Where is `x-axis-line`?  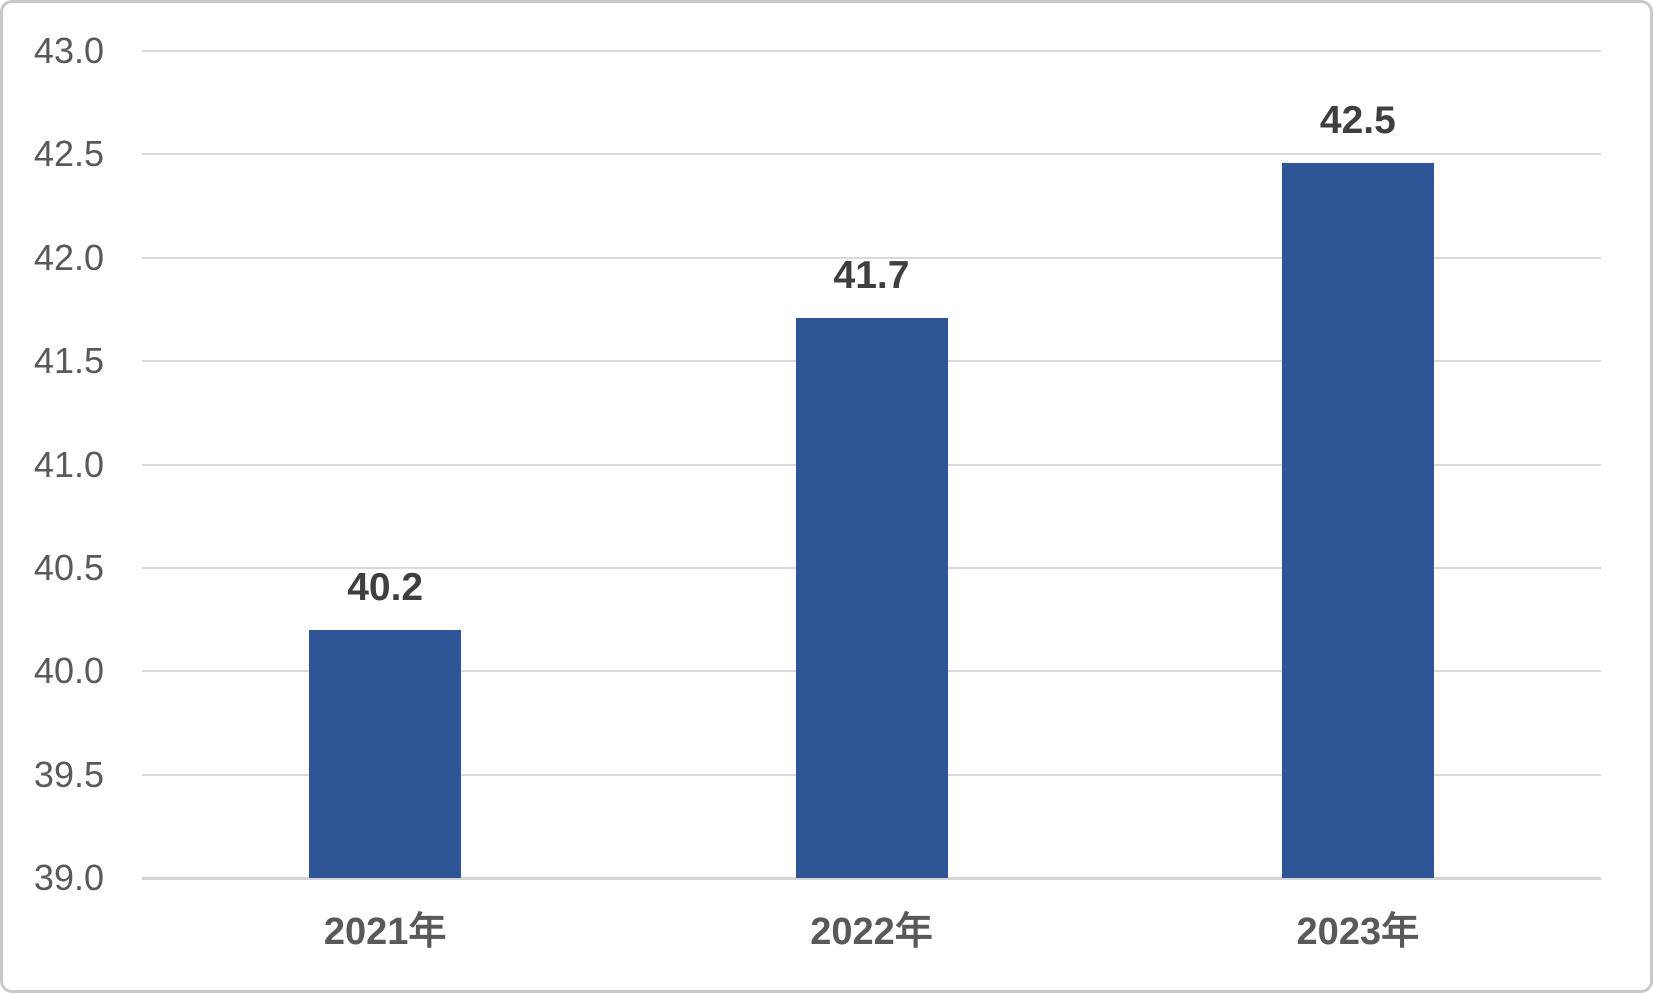
x-axis-line is located at coordinates (871, 878).